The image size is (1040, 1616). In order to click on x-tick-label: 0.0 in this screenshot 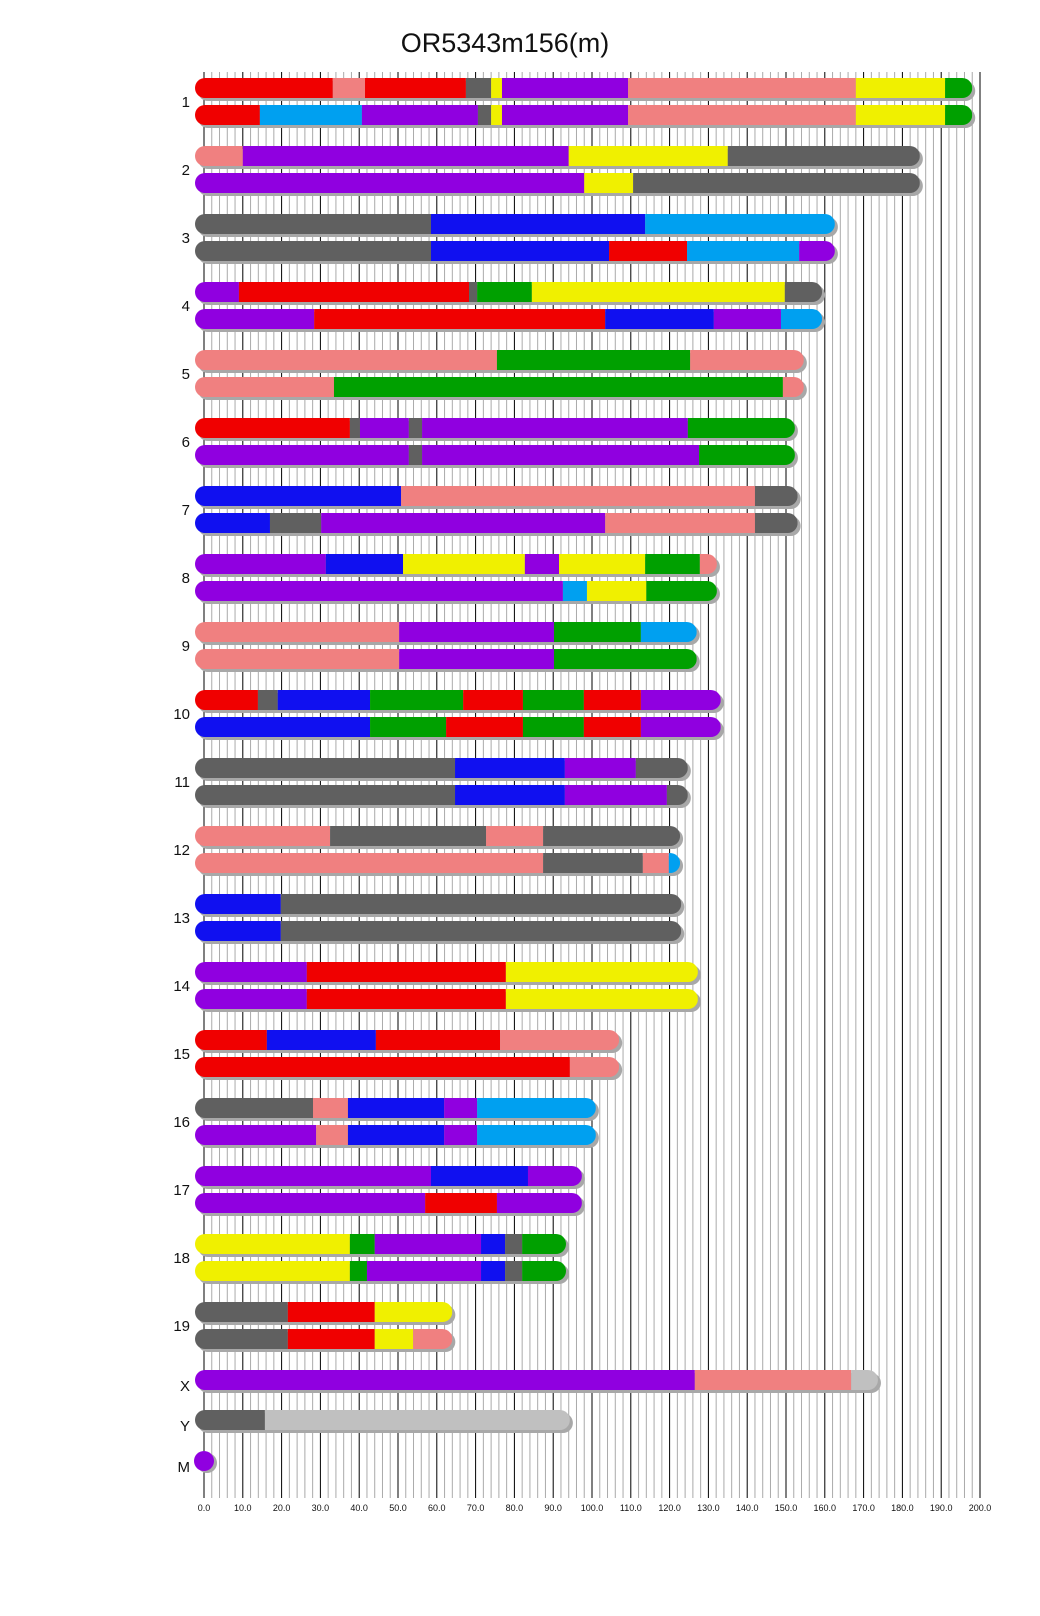, I will do `click(204, 1508)`.